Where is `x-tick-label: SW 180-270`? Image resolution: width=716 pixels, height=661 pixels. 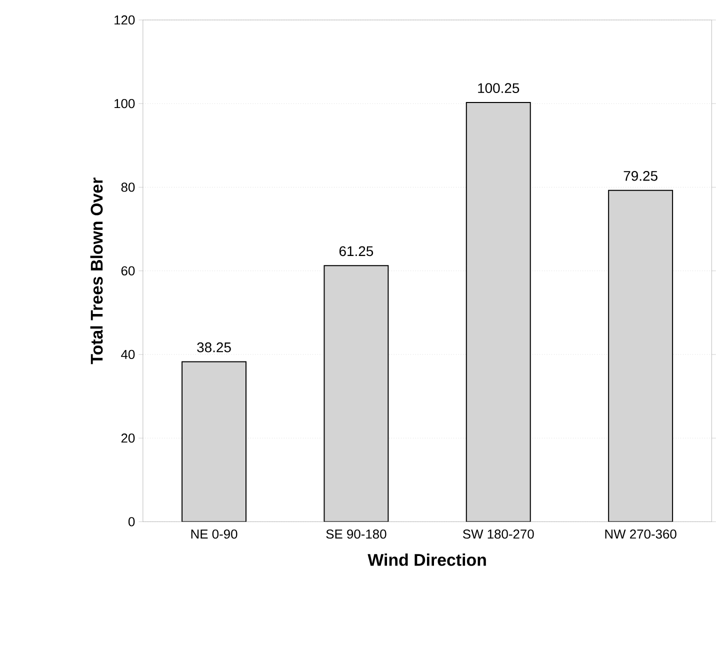 x-tick-label: SW 180-270 is located at coordinates (498, 534).